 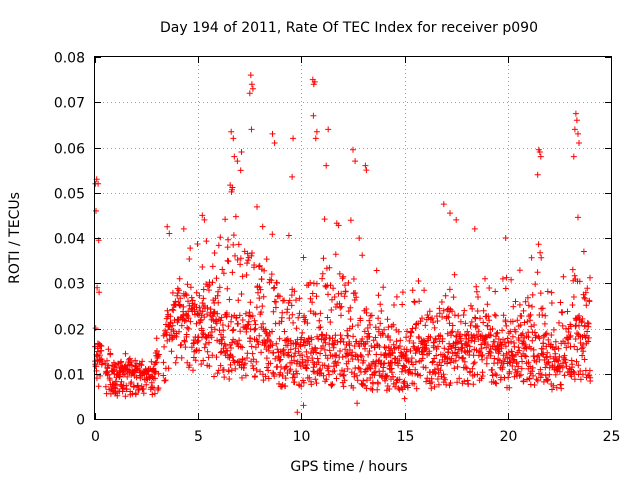 What do you see at coordinates (406, 437) in the screenshot?
I see `x-tick-label: 15` at bounding box center [406, 437].